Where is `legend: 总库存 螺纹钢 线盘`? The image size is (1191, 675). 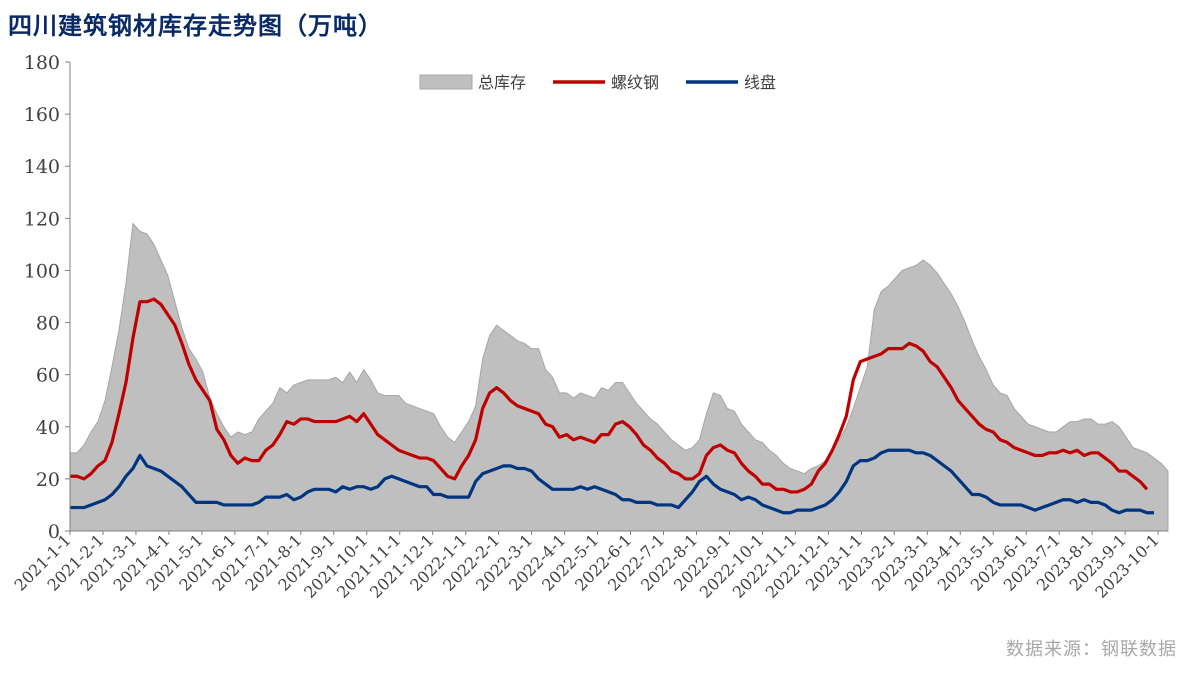 legend: 总库存 螺纹钢 线盘 is located at coordinates (597, 82).